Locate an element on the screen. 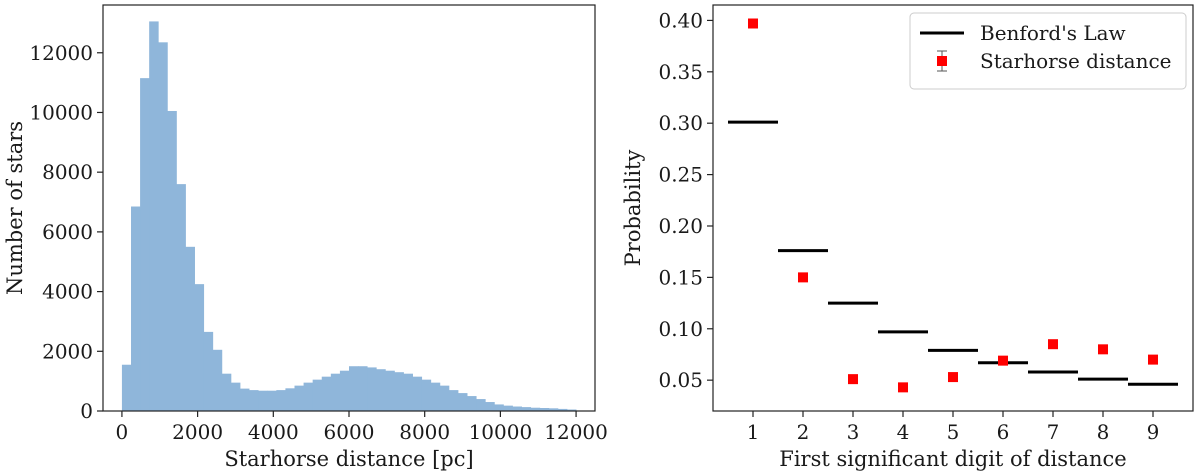 This screenshot has height=474, width=1200. y-tick-label: 0.25 is located at coordinates (680, 175).